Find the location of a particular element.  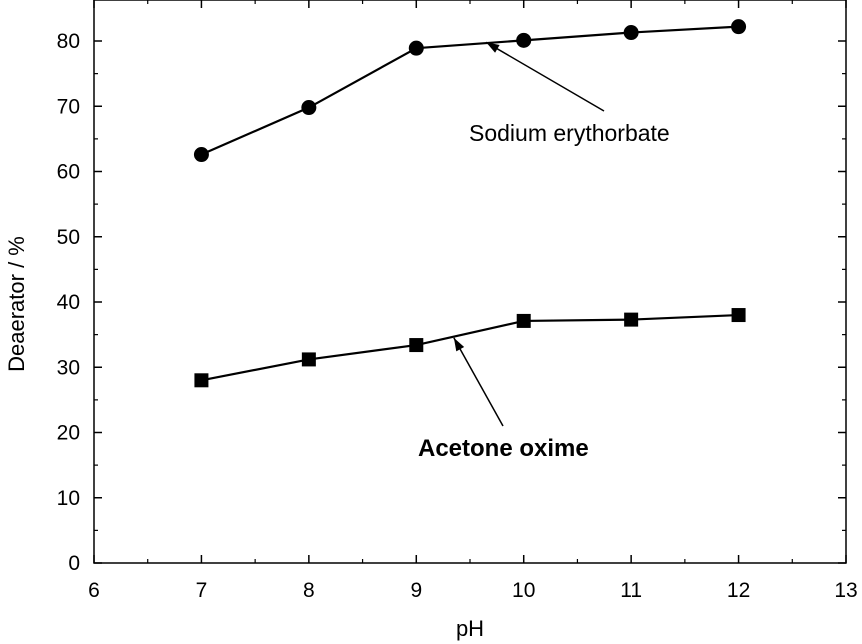

y-tick-label: 70 is located at coordinates (68, 106).